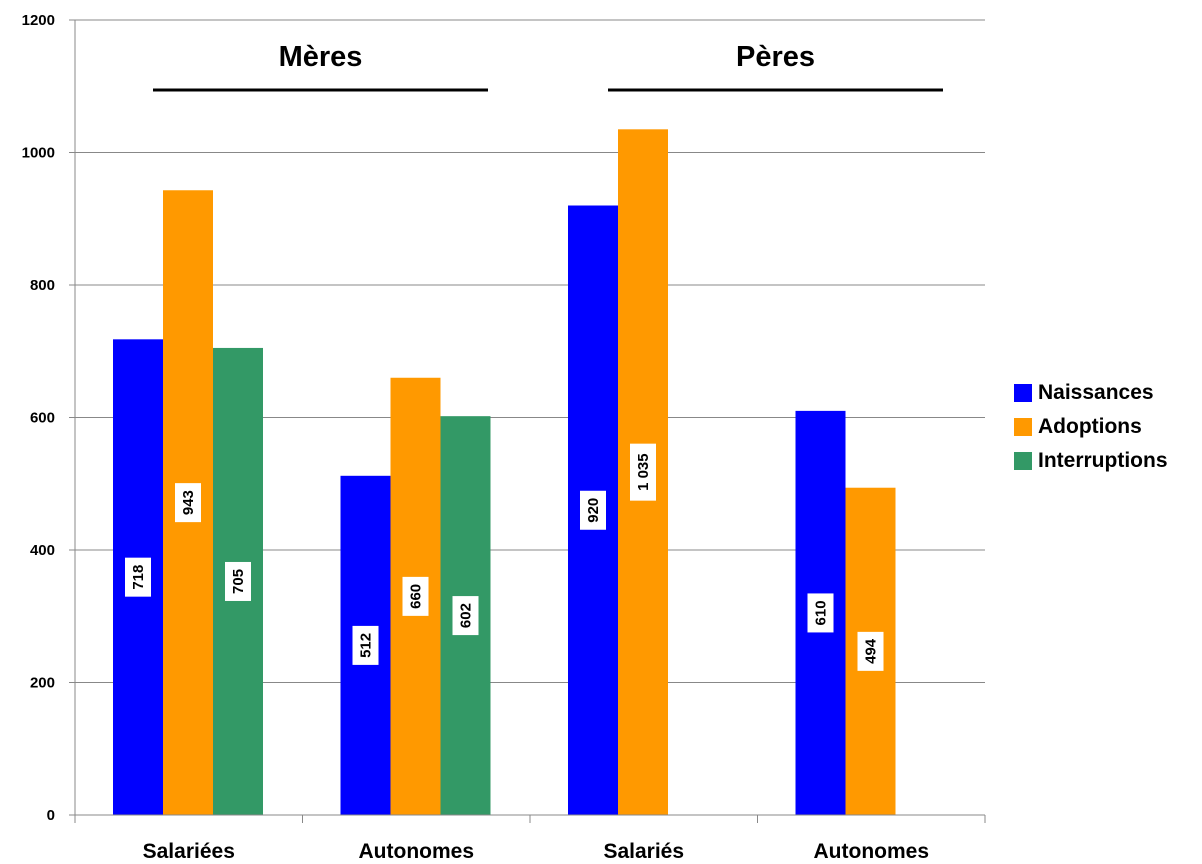  I want to click on data-label-text: 660, so click(416, 596).